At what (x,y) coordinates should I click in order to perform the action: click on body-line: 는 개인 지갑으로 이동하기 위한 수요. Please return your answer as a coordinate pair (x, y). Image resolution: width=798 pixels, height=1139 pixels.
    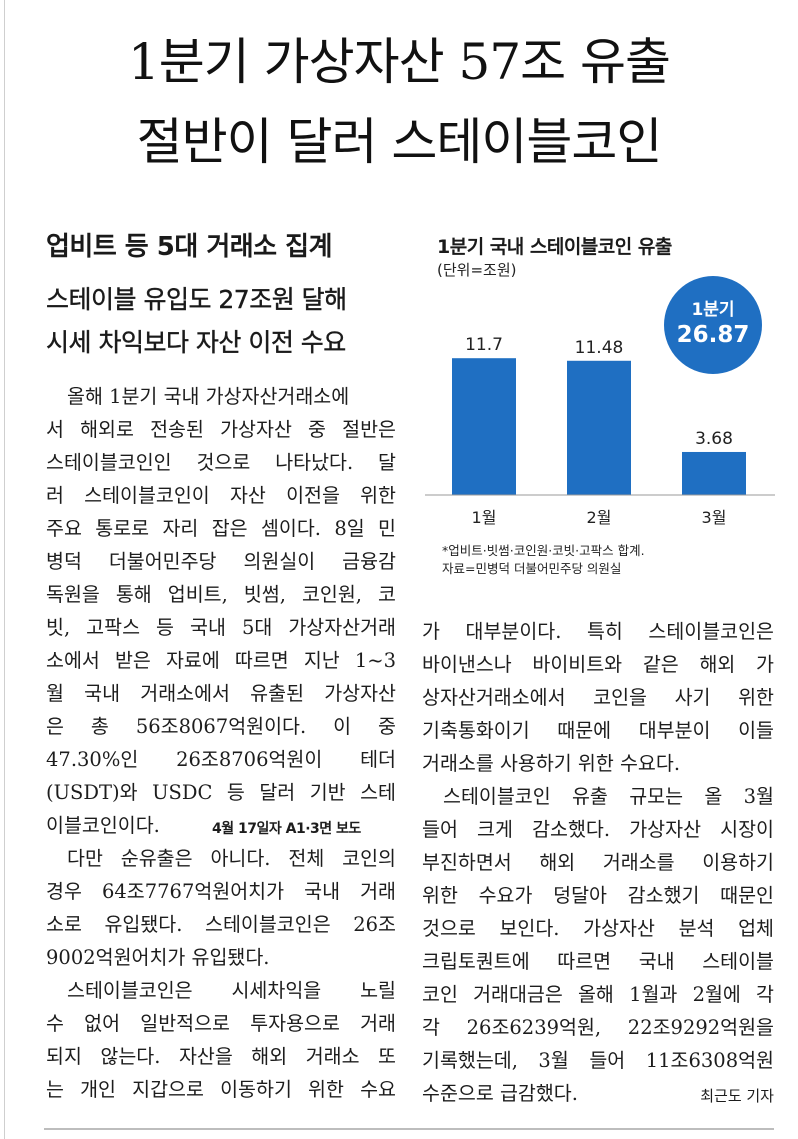
    Looking at the image, I should click on (221, 1089).